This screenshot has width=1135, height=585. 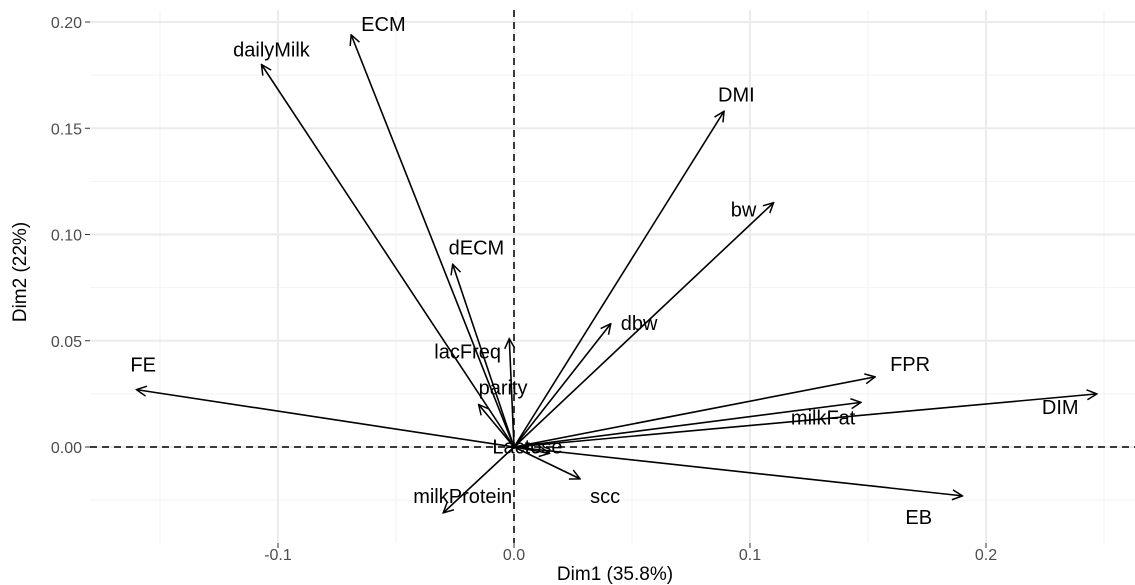 What do you see at coordinates (639, 324) in the screenshot?
I see `dbw-label: dbw` at bounding box center [639, 324].